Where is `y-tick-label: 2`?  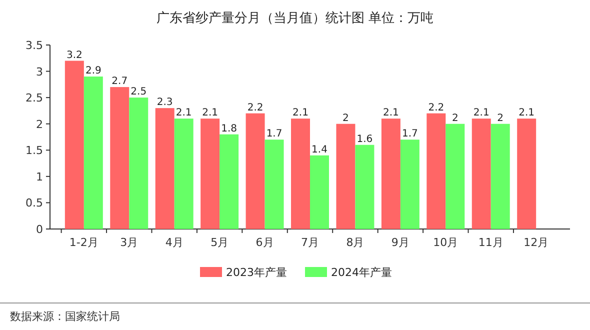
y-tick-label: 2 is located at coordinates (39, 124).